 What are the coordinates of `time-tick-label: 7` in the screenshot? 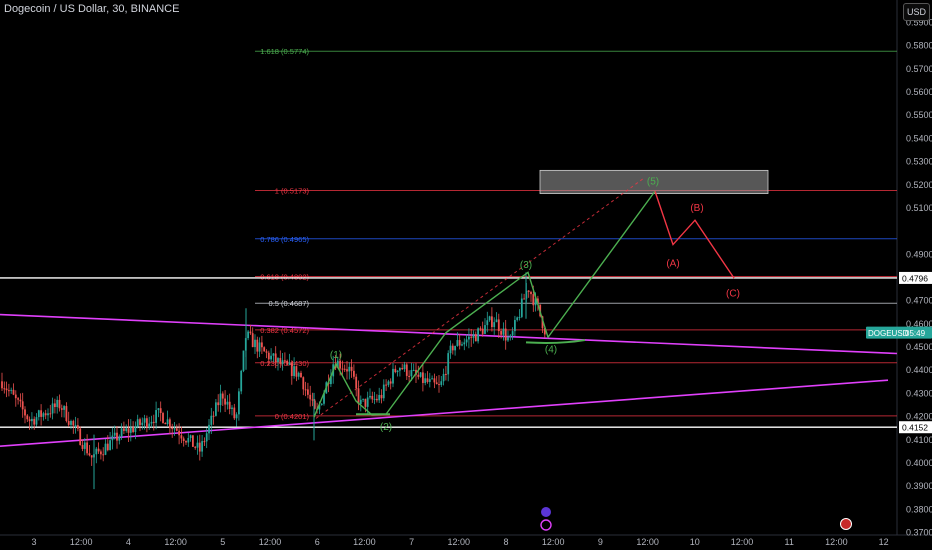 It's located at (411, 542).